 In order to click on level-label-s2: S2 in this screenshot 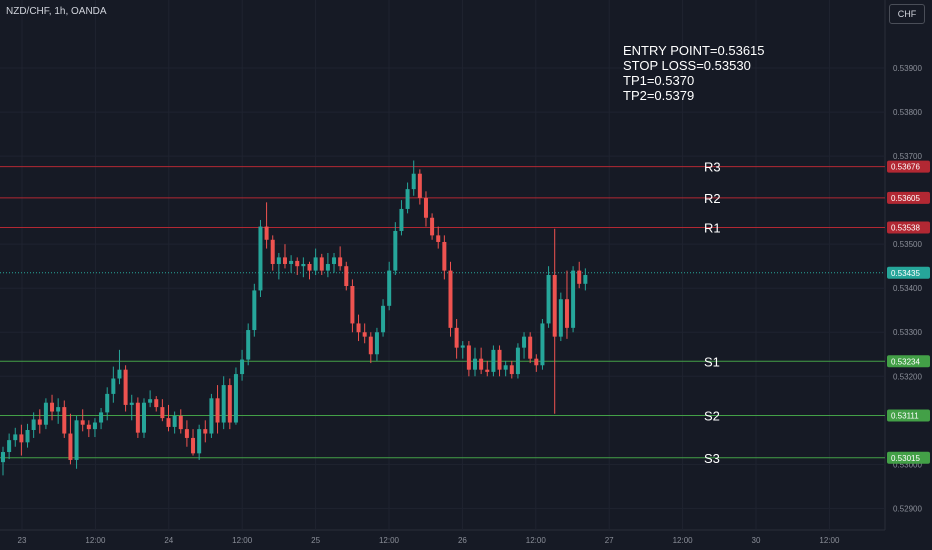, I will do `click(712, 415)`.